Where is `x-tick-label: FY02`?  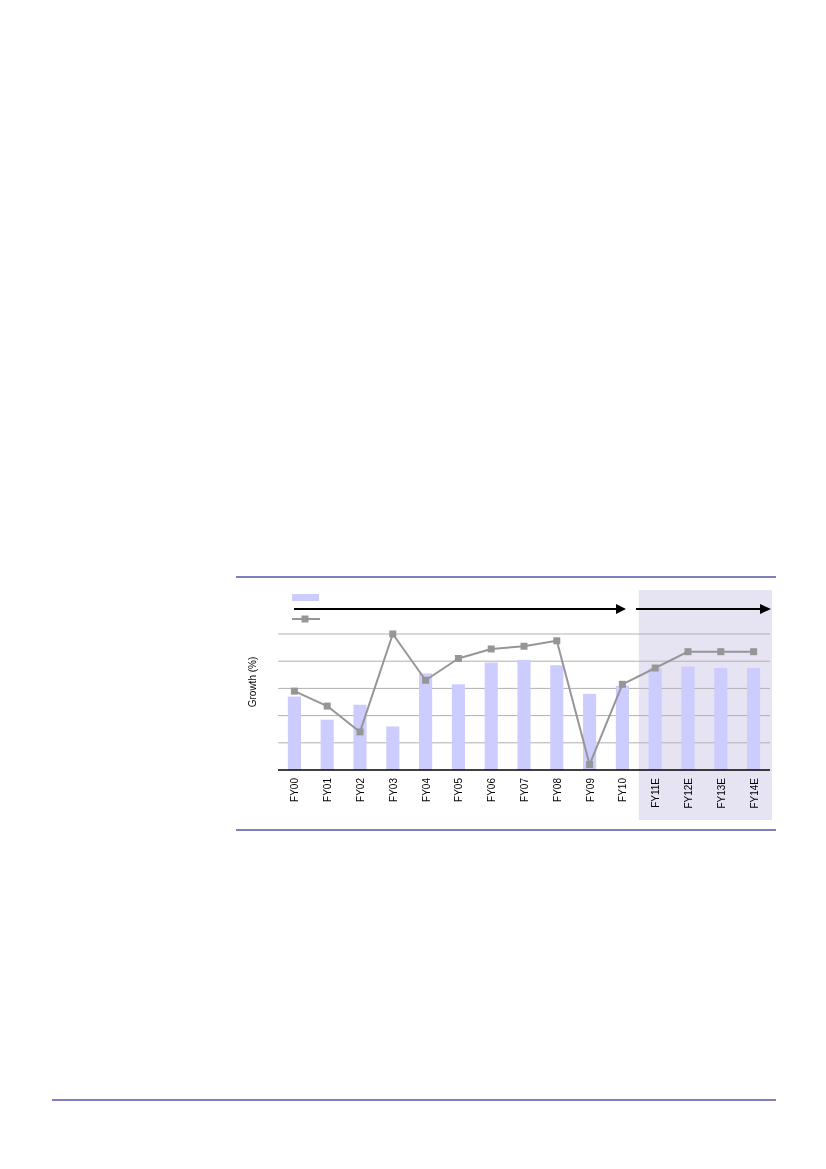 x-tick-label: FY02 is located at coordinates (360, 789).